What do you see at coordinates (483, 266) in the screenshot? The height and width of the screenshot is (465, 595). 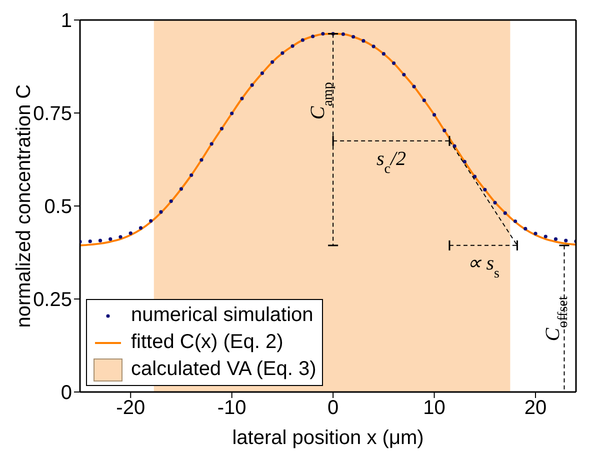 I see `annotation: ∝ s$_{s}$` at bounding box center [483, 266].